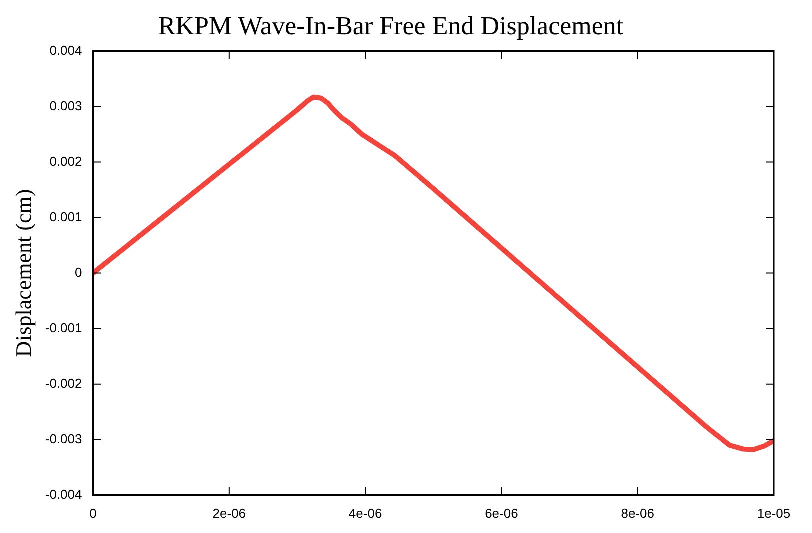 The height and width of the screenshot is (533, 812). What do you see at coordinates (66, 161) in the screenshot?
I see `y-tick-label: 0.002` at bounding box center [66, 161].